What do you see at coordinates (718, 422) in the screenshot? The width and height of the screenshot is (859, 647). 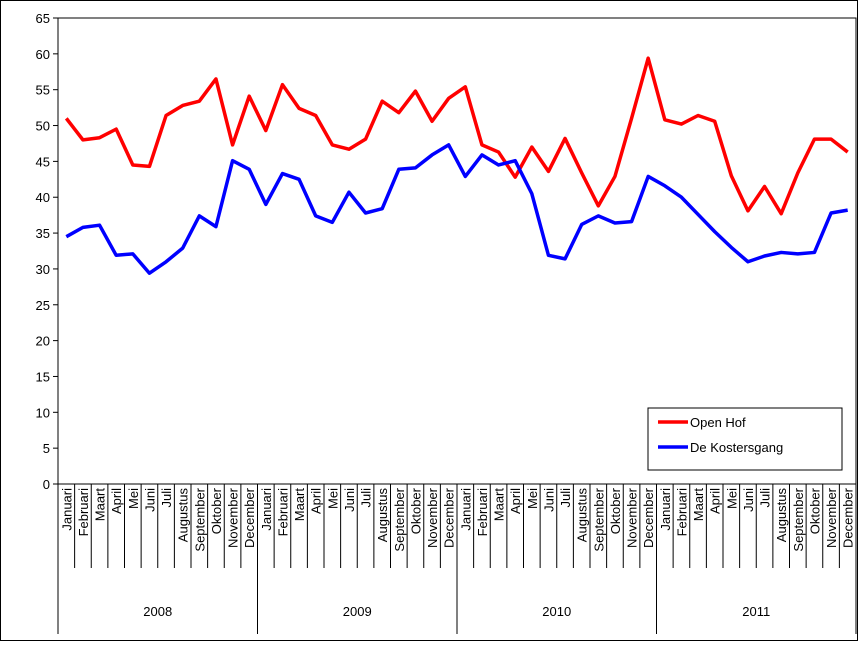 I see `legend-label: Open Hof` at bounding box center [718, 422].